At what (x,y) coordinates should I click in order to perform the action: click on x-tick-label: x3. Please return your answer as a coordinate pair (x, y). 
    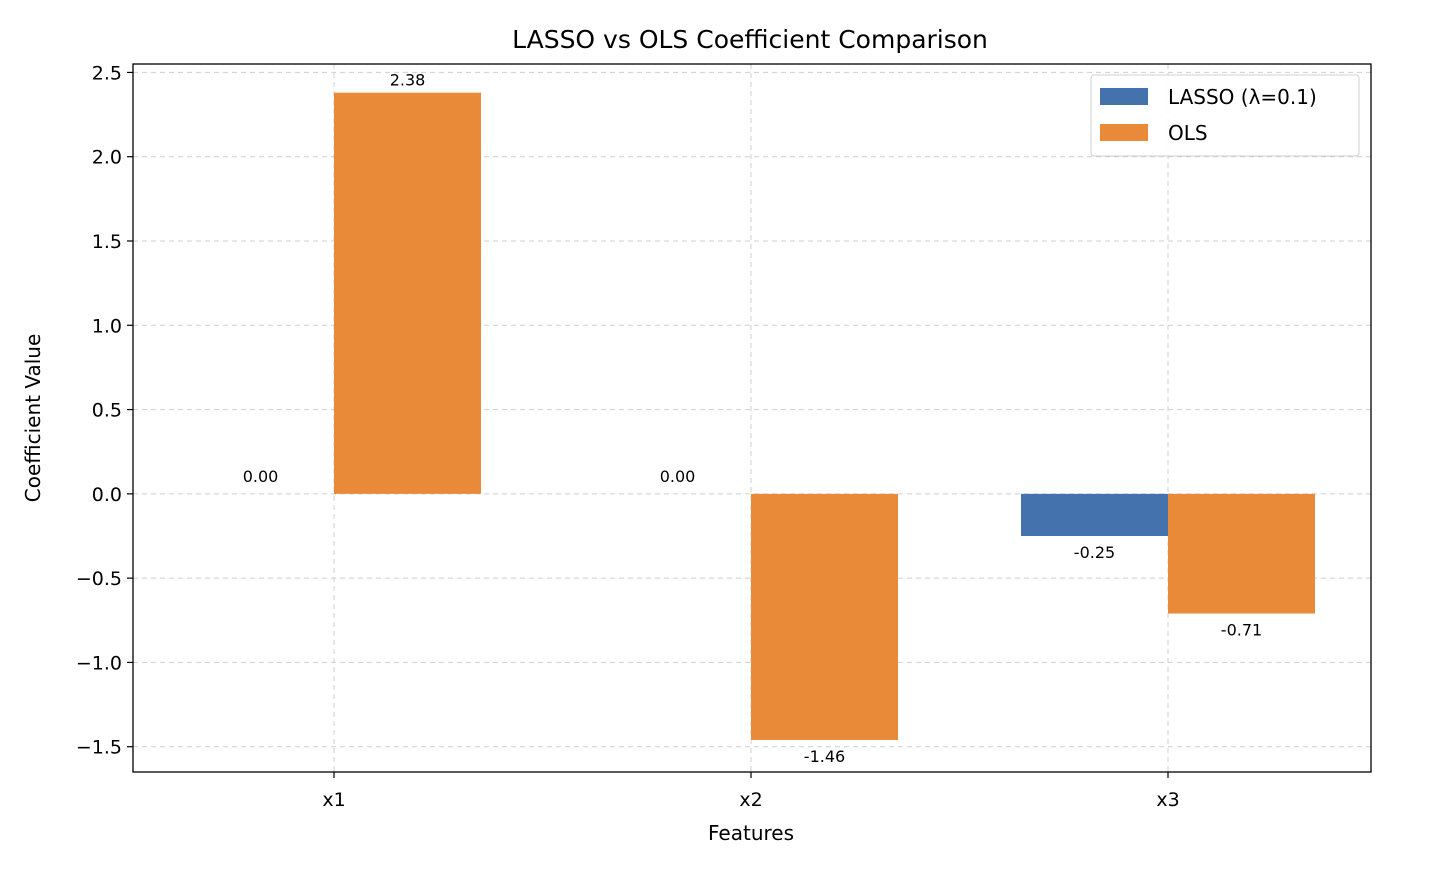
    Looking at the image, I should click on (1167, 800).